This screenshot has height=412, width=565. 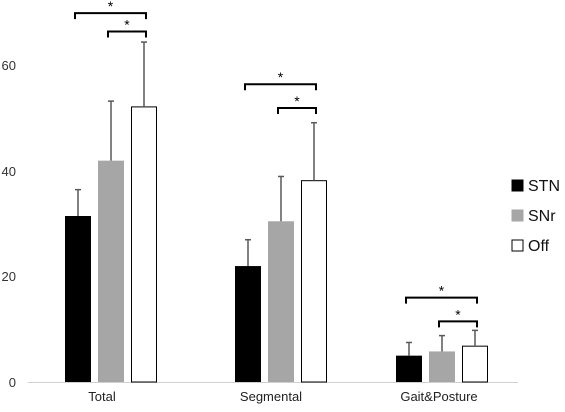 I want to click on bar-segmental-snr, so click(x=281, y=301).